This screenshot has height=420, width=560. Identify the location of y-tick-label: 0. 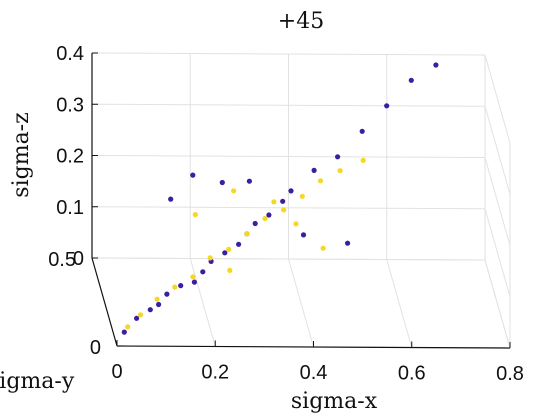
(95, 348).